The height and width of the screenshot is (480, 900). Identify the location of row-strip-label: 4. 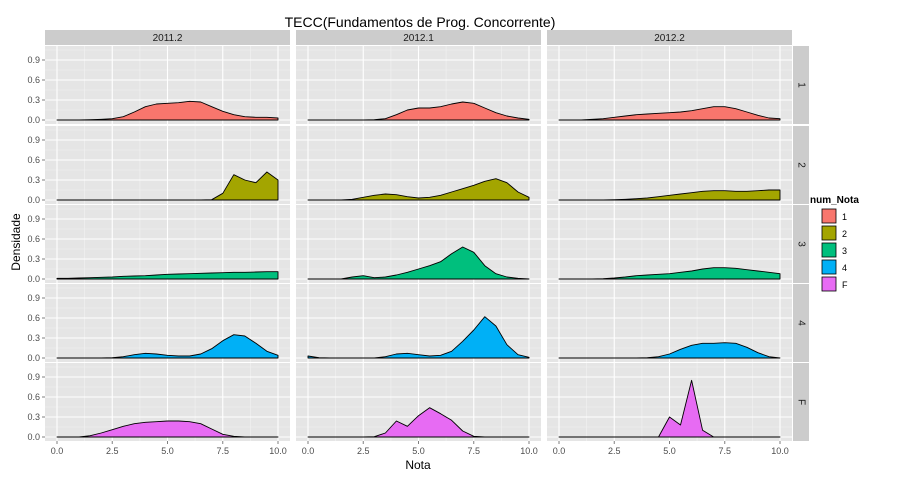
(800, 323).